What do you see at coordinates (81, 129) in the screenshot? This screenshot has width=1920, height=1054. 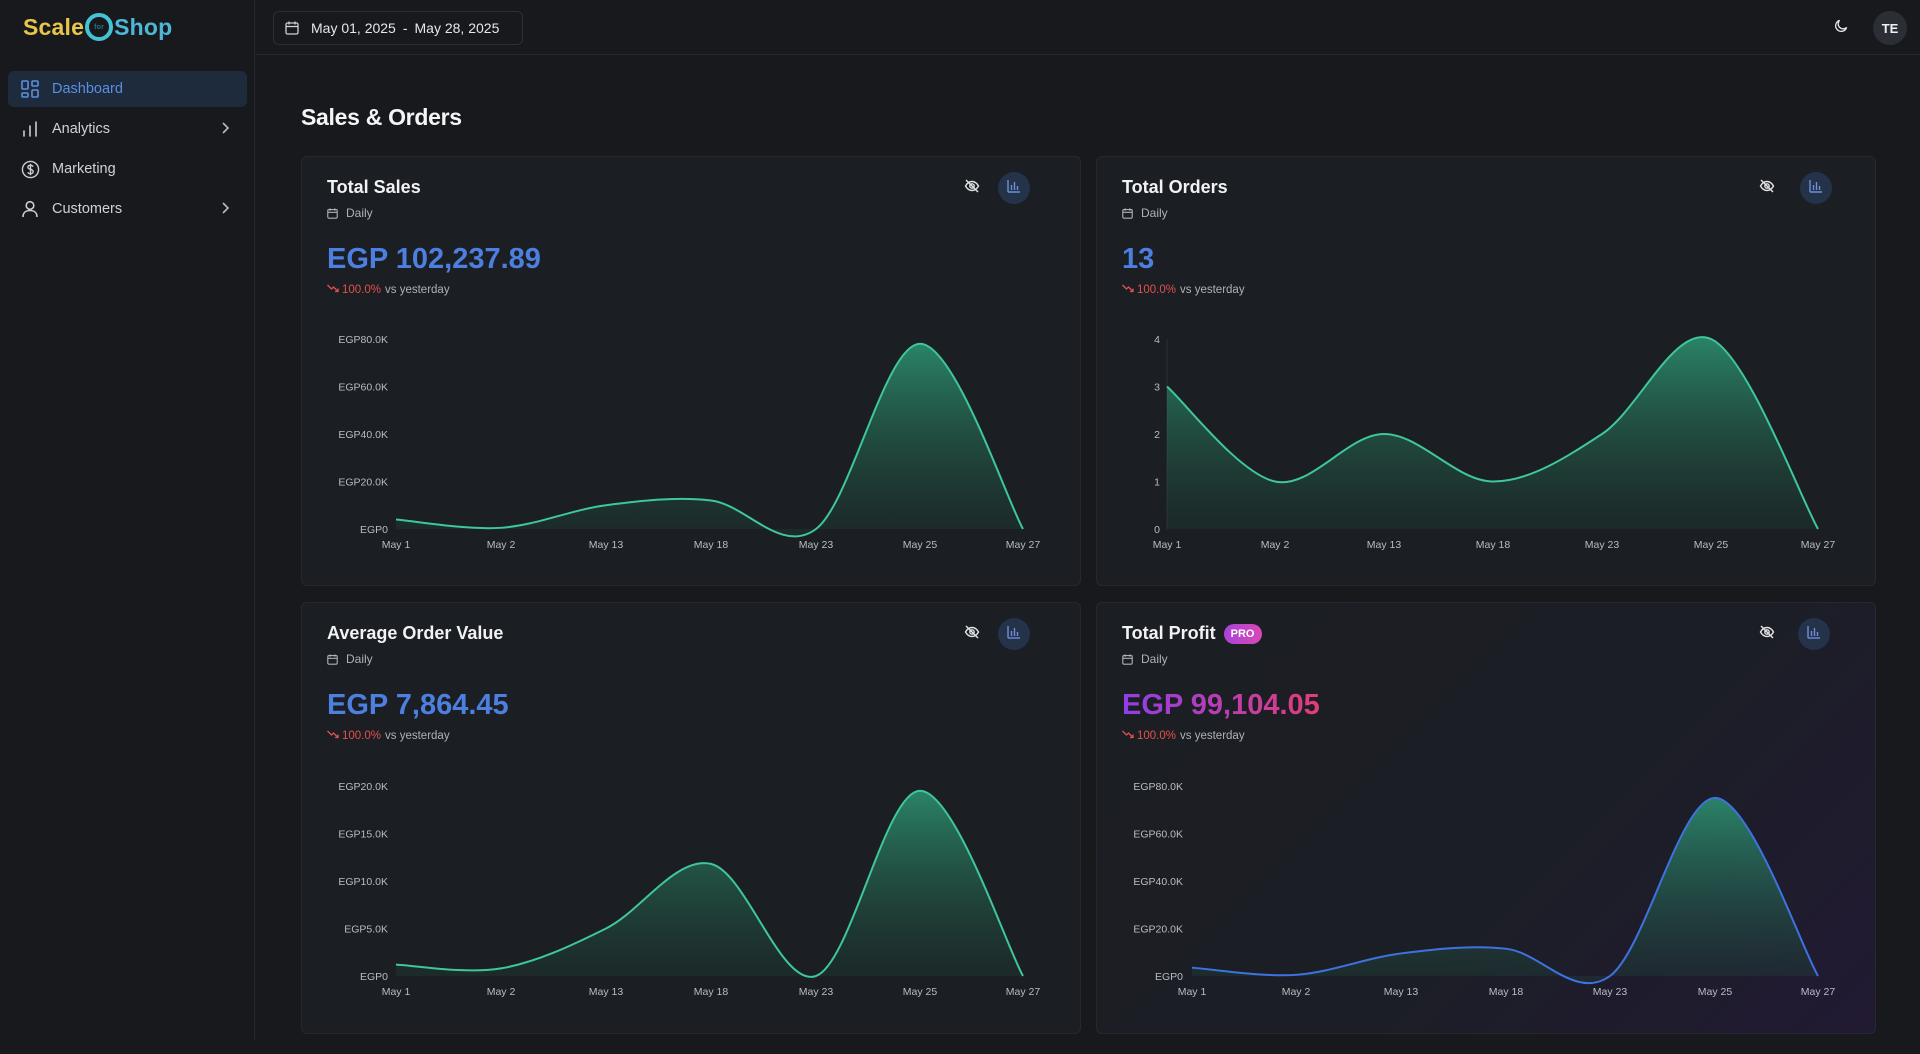 I see `sidebar-item-label: Analytics` at bounding box center [81, 129].